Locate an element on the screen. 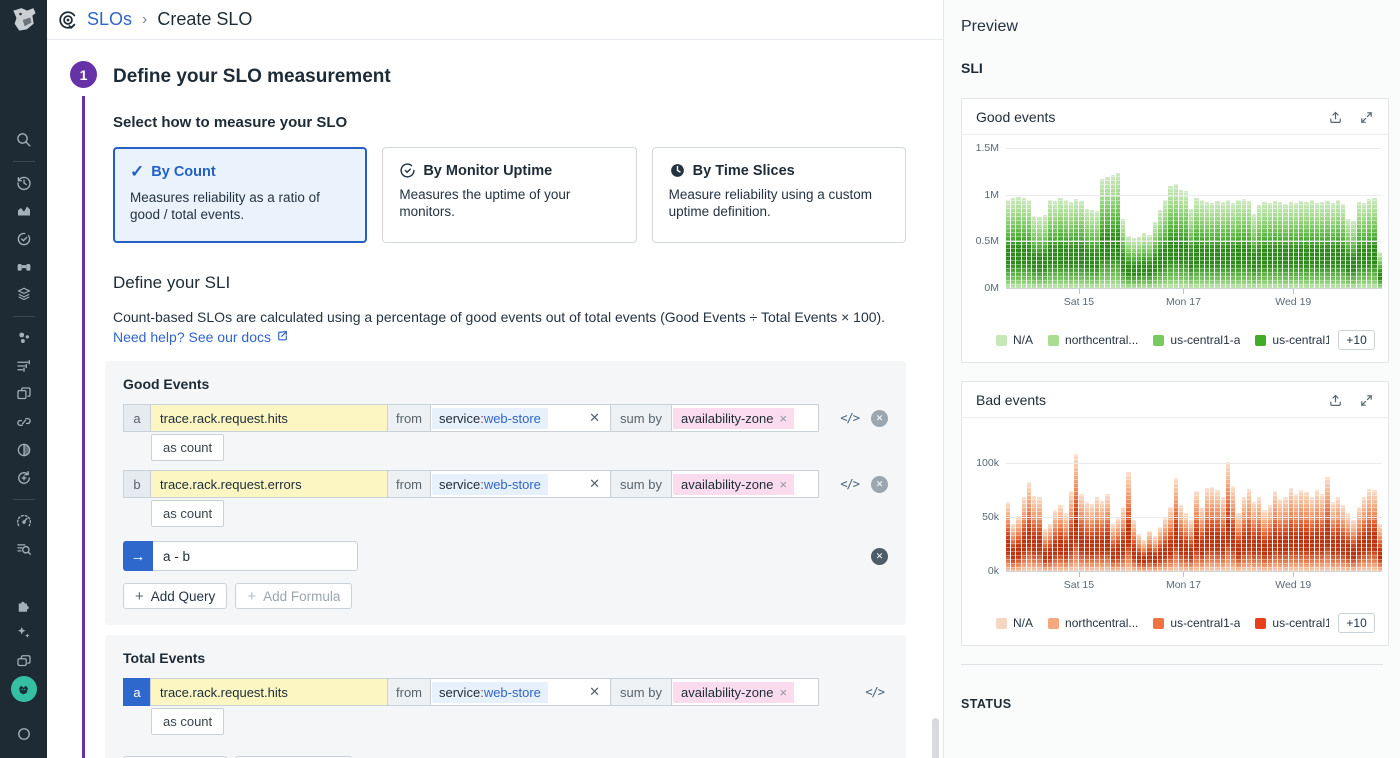  bits-sparkles-icon is located at coordinates (23, 633).